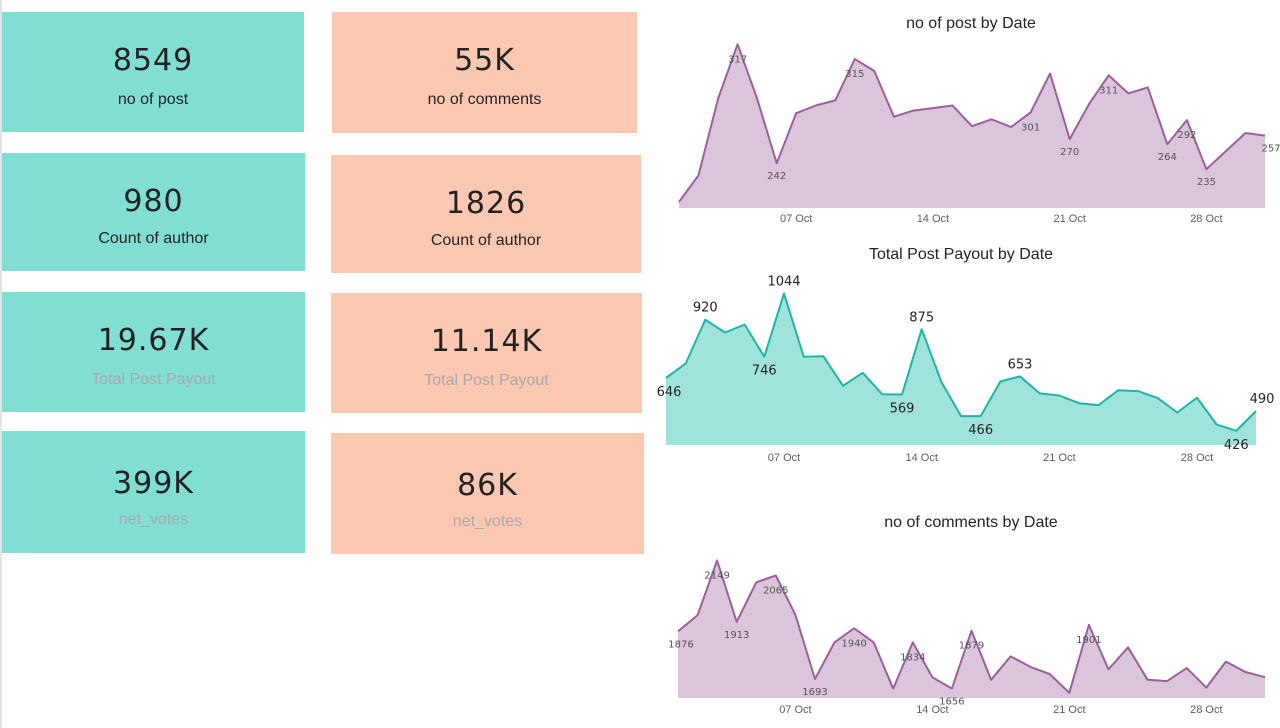 This screenshot has width=1280, height=728. I want to click on data-label: 569, so click(902, 409).